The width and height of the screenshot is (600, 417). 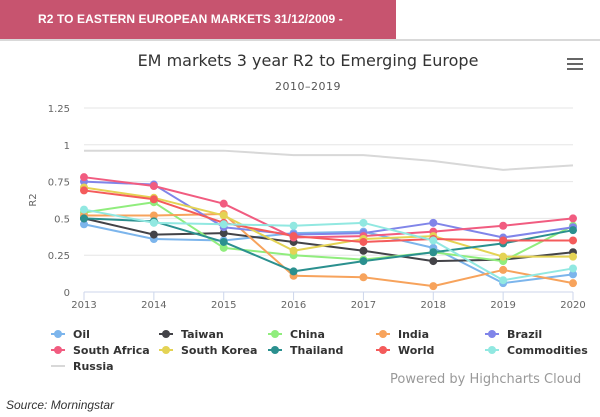 I want to click on chart-subtitle: 2010–2019, so click(x=308, y=86).